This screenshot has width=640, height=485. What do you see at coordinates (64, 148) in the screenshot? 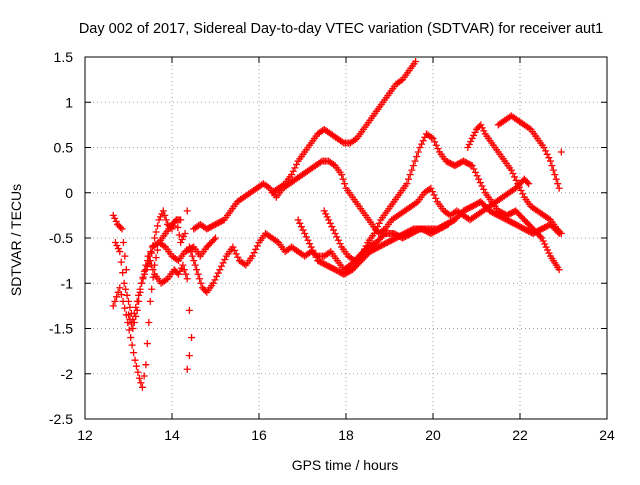
I see `y-tick-label: 0.5` at bounding box center [64, 148].